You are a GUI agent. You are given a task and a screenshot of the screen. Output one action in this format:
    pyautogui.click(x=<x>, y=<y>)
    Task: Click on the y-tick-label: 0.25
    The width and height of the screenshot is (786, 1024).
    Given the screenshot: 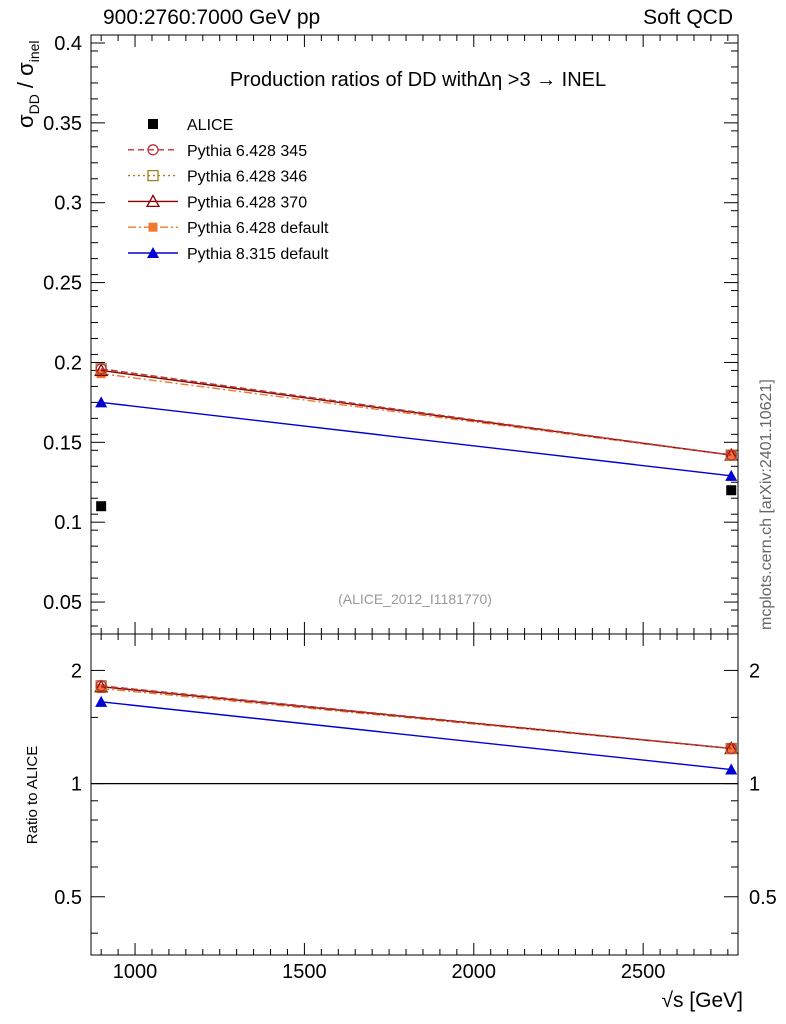 What is the action you would take?
    pyautogui.click(x=62, y=284)
    